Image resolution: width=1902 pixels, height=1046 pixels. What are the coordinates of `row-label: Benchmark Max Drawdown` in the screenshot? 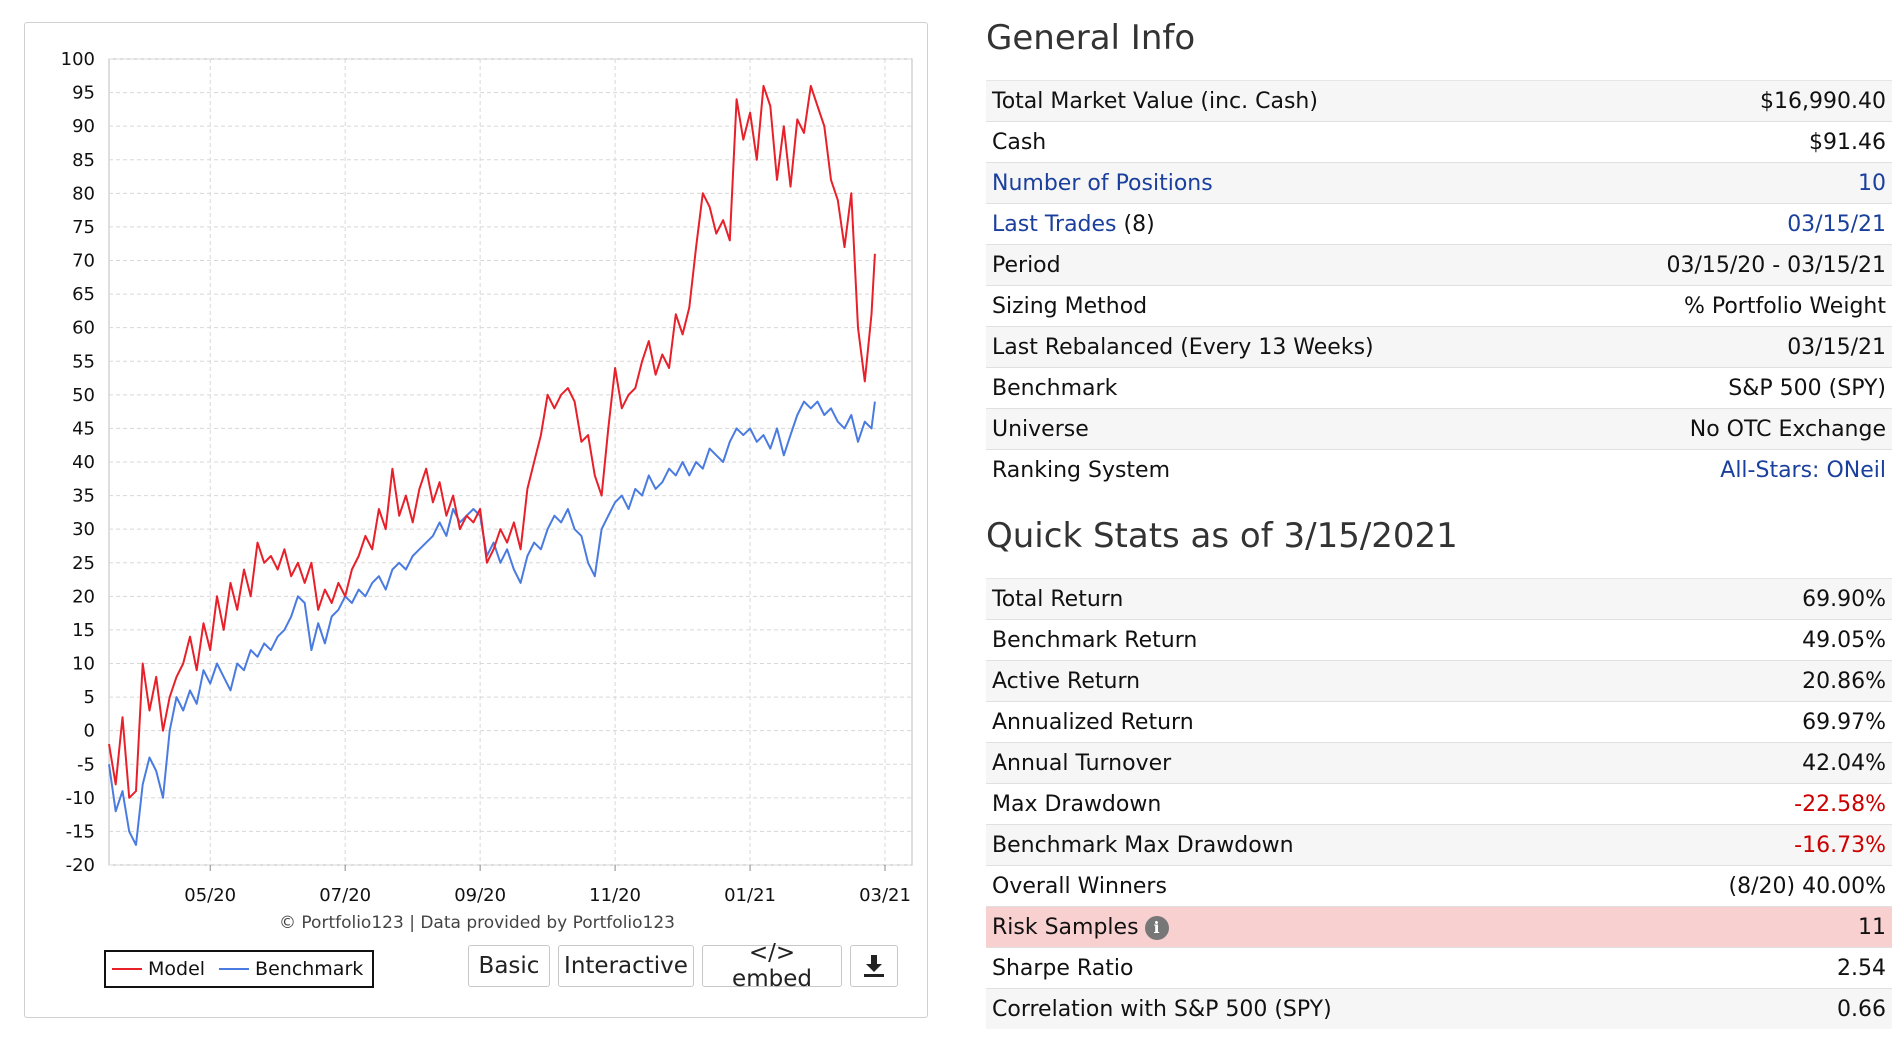 It's located at (1292, 845).